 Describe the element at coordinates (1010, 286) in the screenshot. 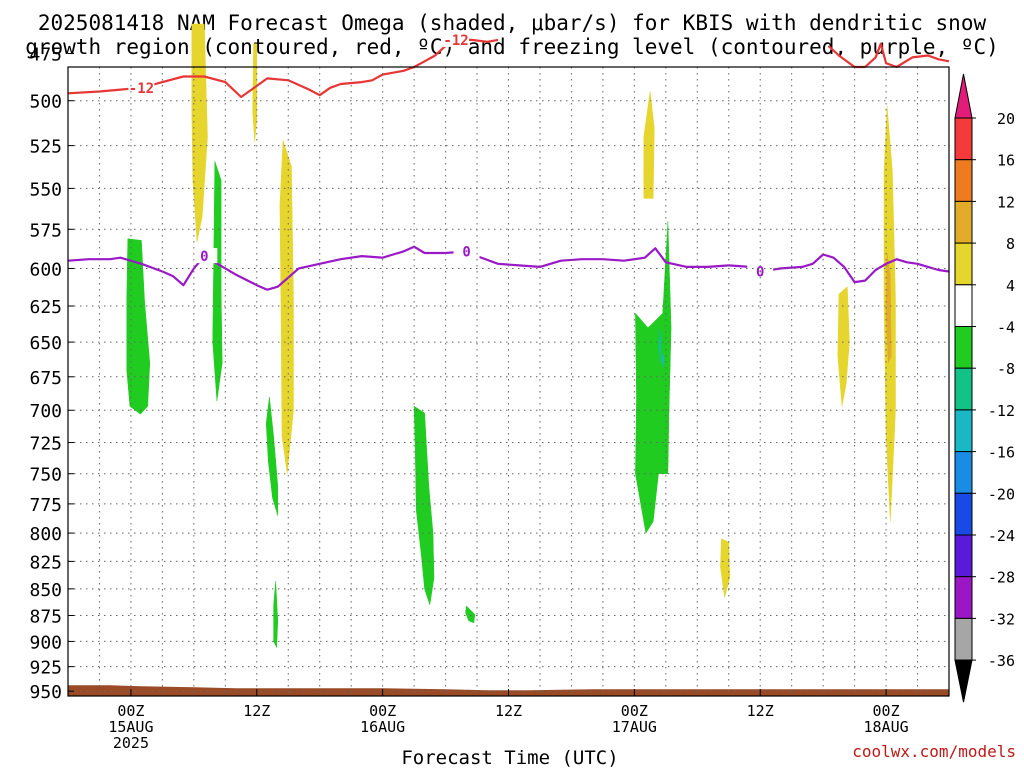

I see `colorbar-label: 4` at that location.